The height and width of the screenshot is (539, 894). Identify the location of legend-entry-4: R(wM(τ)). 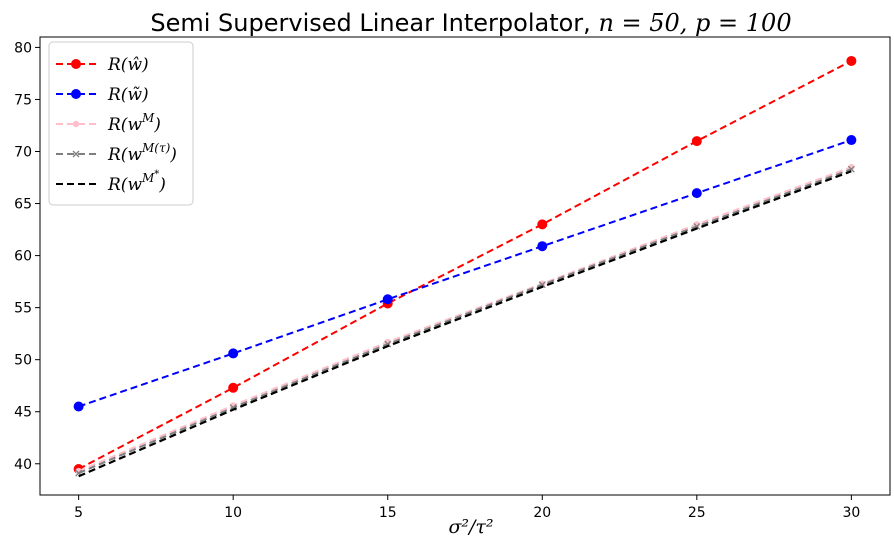
(116, 153).